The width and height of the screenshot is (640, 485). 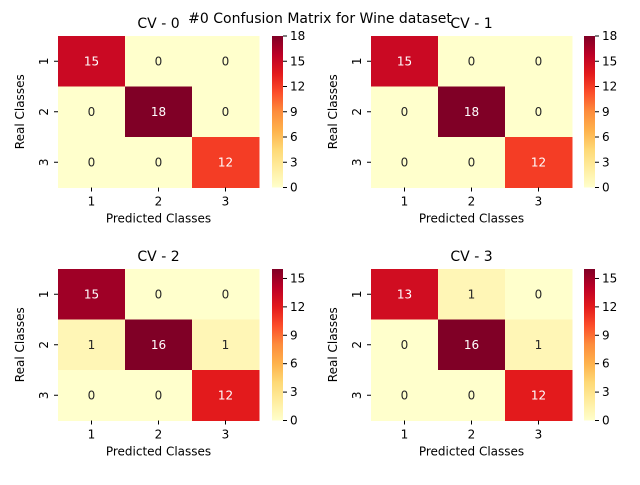 I want to click on cell-value-label: 13, so click(x=404, y=294).